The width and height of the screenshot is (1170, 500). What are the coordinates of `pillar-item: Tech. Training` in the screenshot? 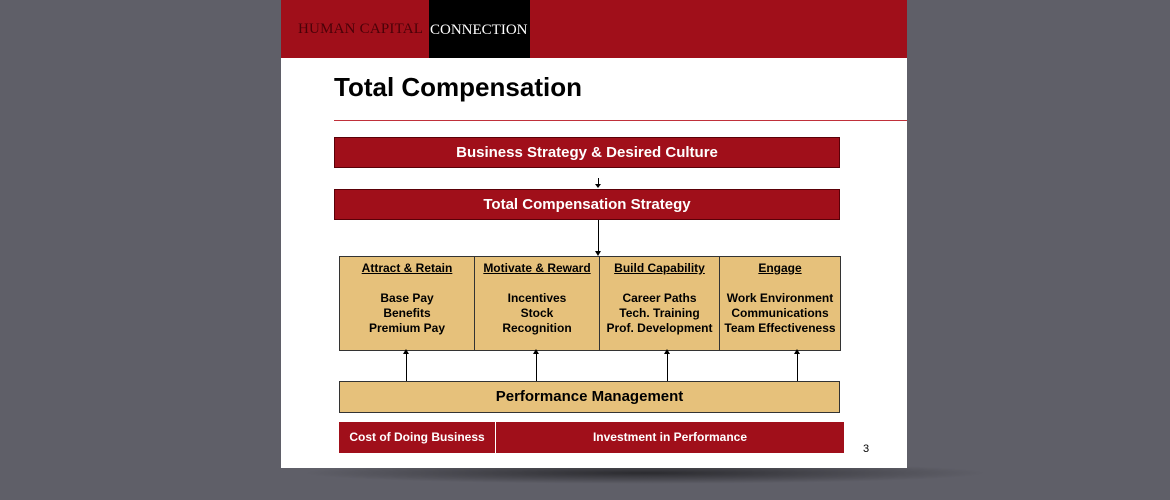 It's located at (659, 313).